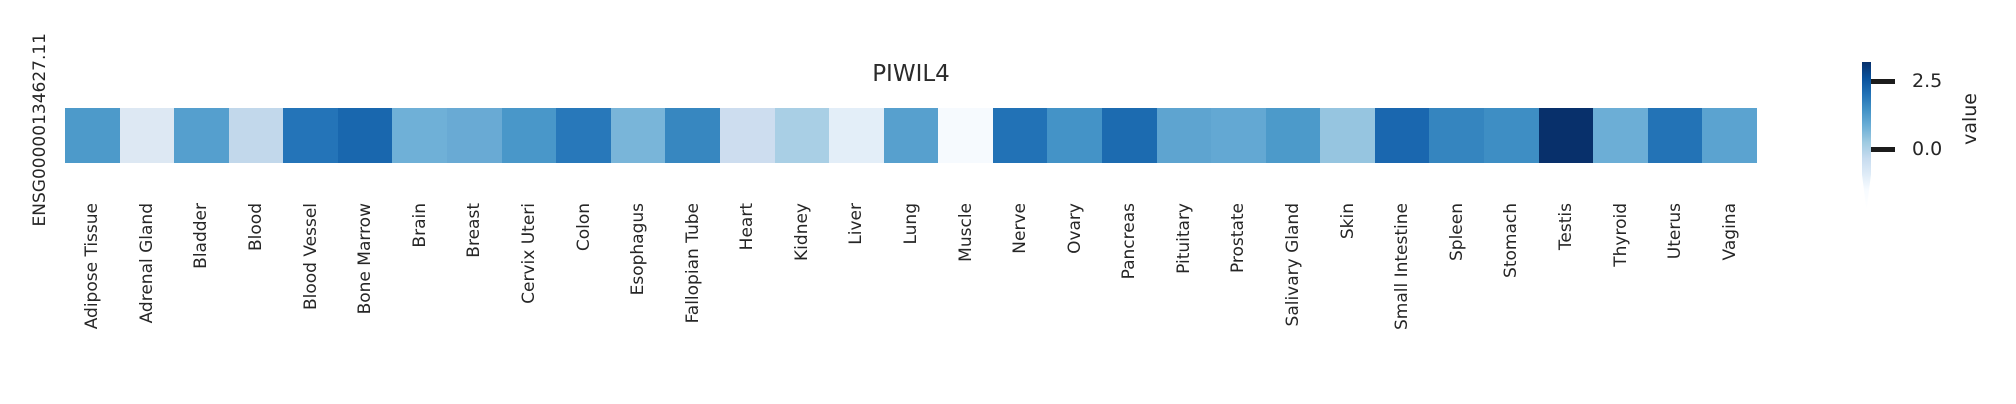 The width and height of the screenshot is (2016, 404). I want to click on x-tick-label: Colon, so click(583, 227).